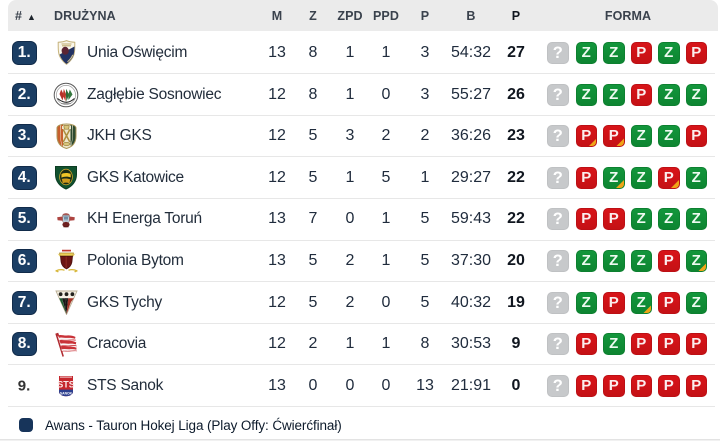  I want to click on svg-text: SANOK, so click(66, 393).